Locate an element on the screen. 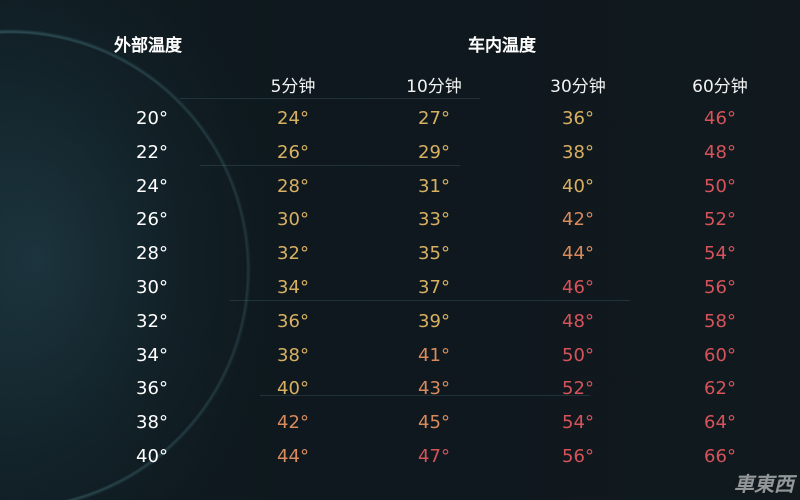 The width and height of the screenshot is (800, 500). inside-temp-cell: 24° is located at coordinates (293, 118).